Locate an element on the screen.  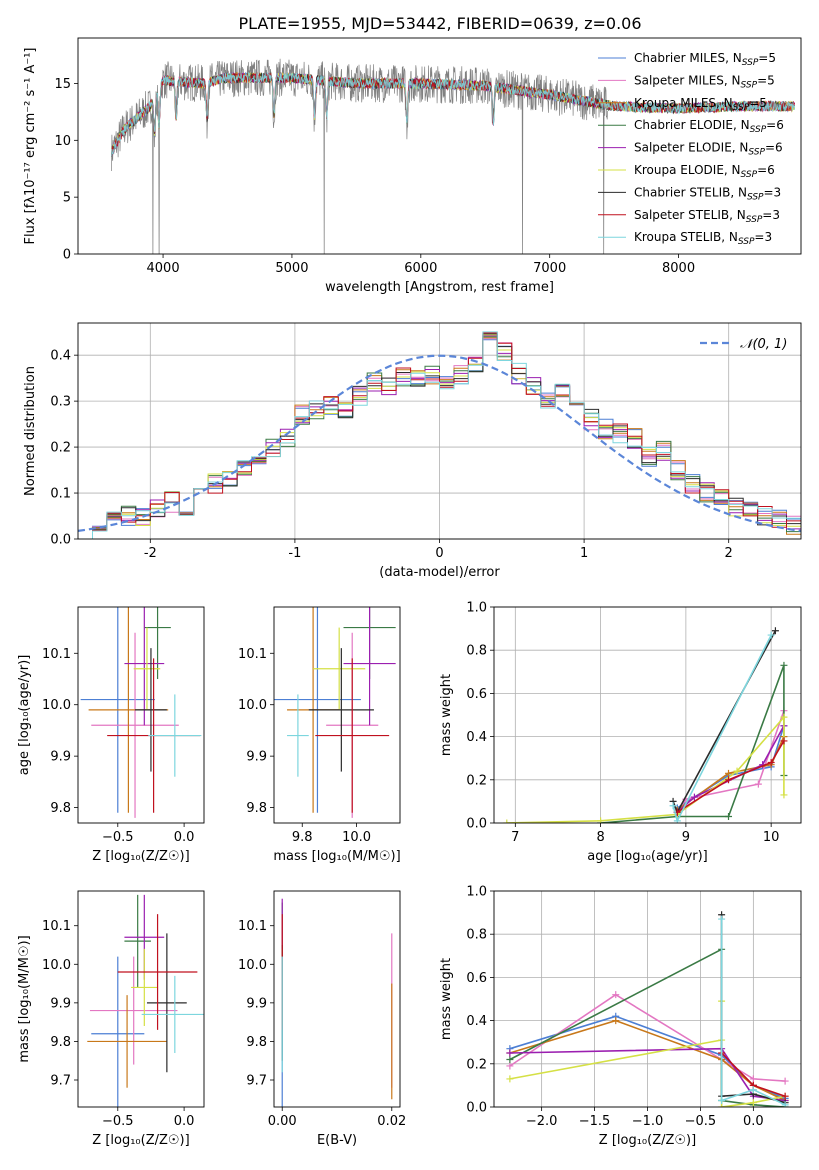
plot-area-weight-vs-age is located at coordinates (645, 725).